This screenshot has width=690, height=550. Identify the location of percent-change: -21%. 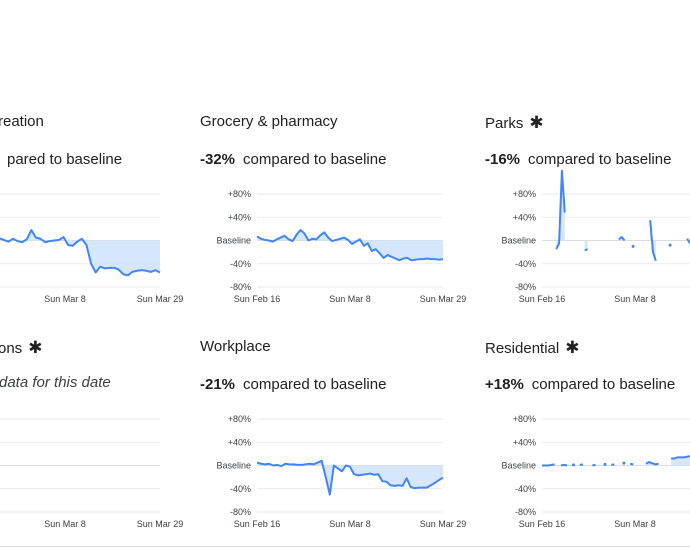
(218, 384).